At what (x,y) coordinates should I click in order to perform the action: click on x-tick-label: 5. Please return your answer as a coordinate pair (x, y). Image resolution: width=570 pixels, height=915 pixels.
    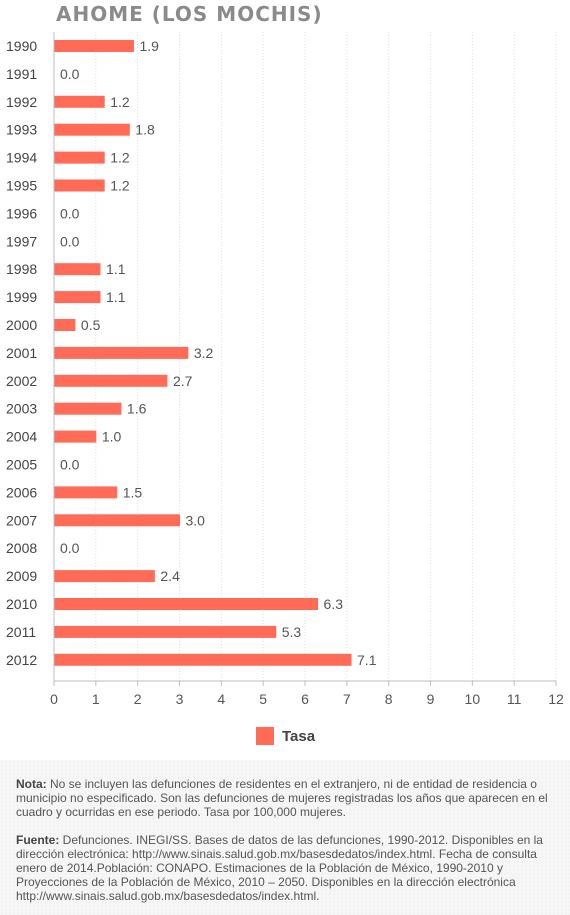
    Looking at the image, I should click on (263, 699).